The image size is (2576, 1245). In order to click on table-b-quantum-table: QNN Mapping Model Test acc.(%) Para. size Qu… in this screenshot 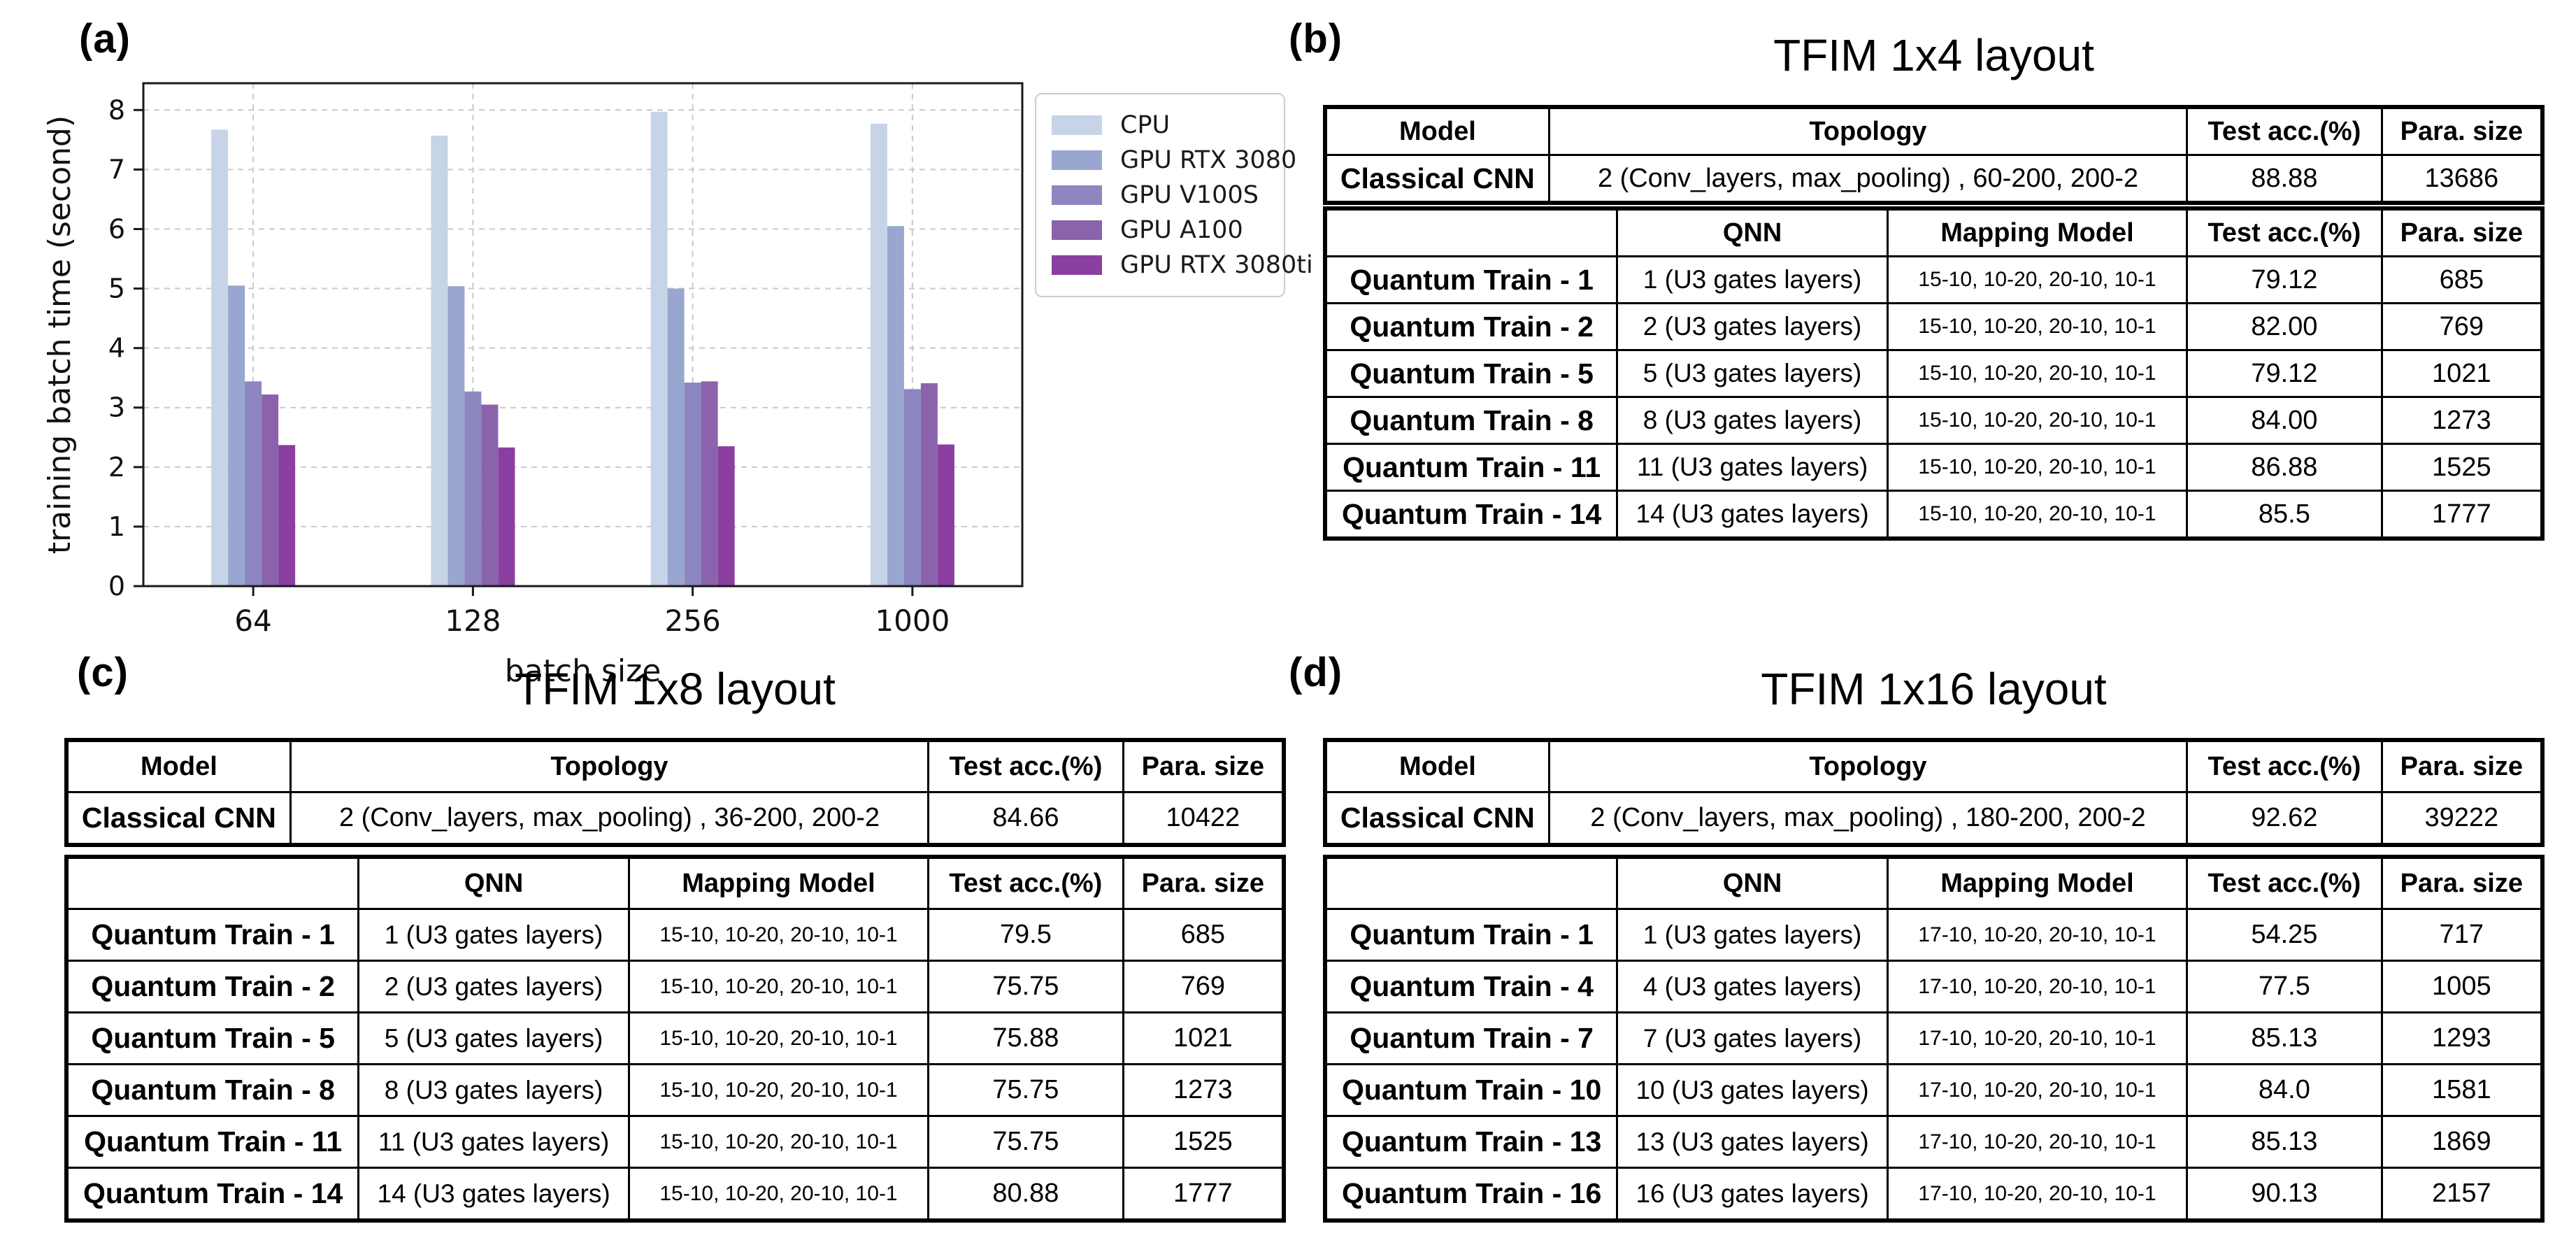, I will do `click(1934, 373)`.